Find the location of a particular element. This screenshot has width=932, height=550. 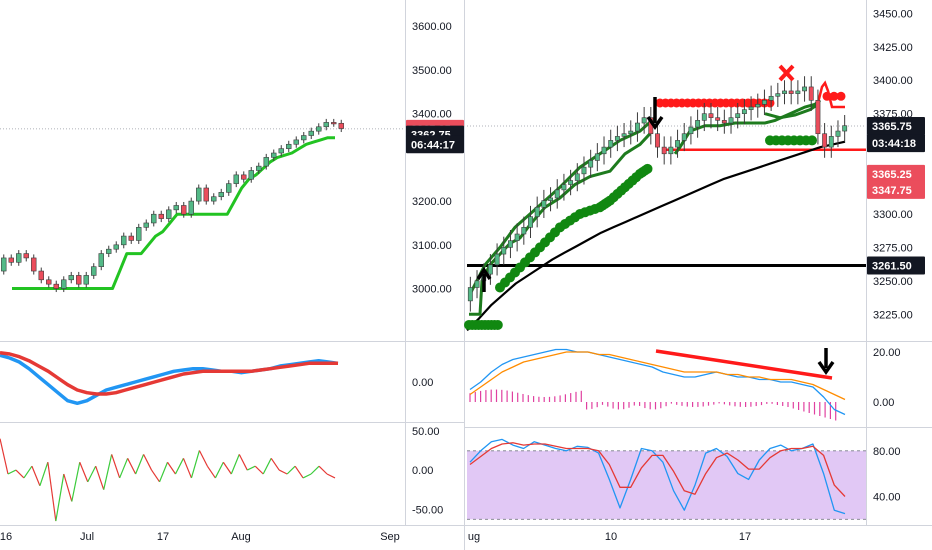

up-arrow-marker is located at coordinates (484, 279).